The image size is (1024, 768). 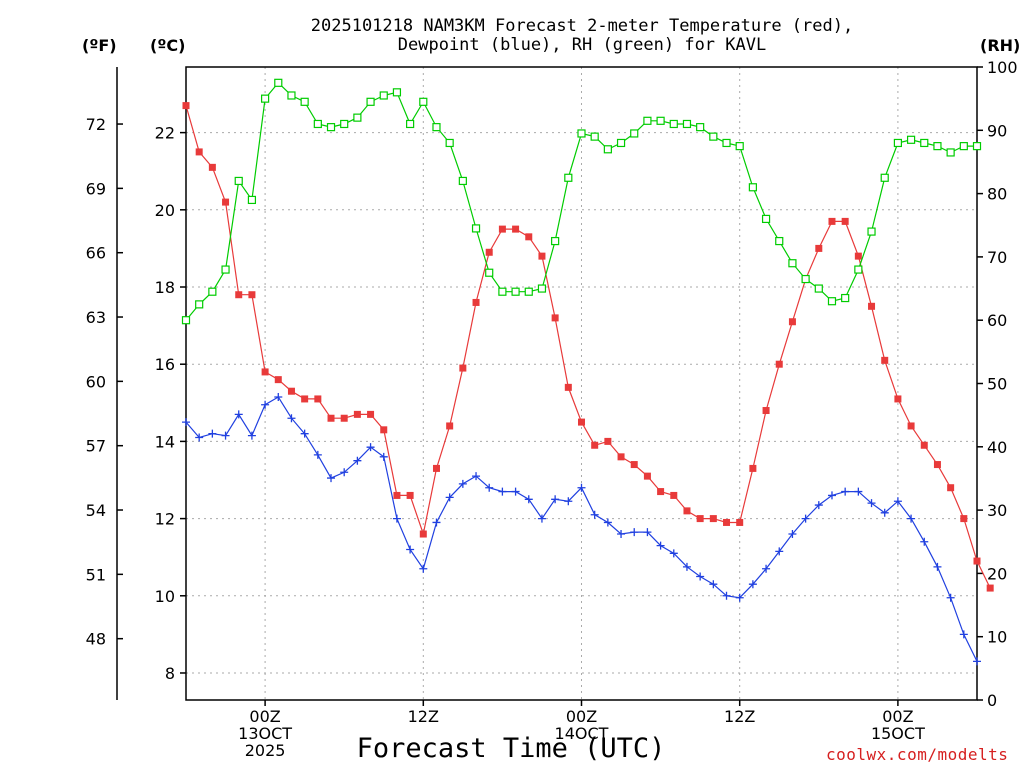 What do you see at coordinates (96, 510) in the screenshot?
I see `fahrenheit-tick-label: 54` at bounding box center [96, 510].